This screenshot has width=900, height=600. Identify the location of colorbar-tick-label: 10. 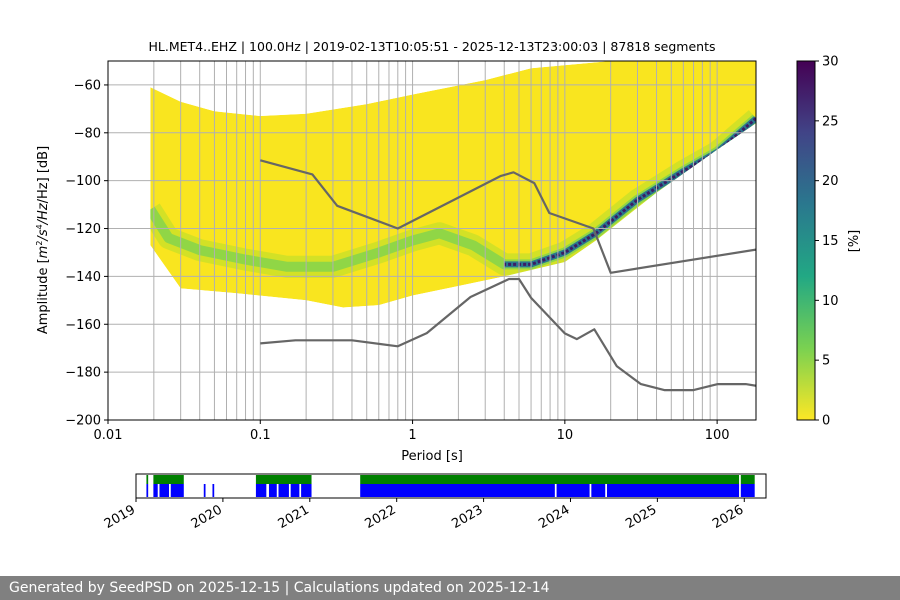
(830, 301).